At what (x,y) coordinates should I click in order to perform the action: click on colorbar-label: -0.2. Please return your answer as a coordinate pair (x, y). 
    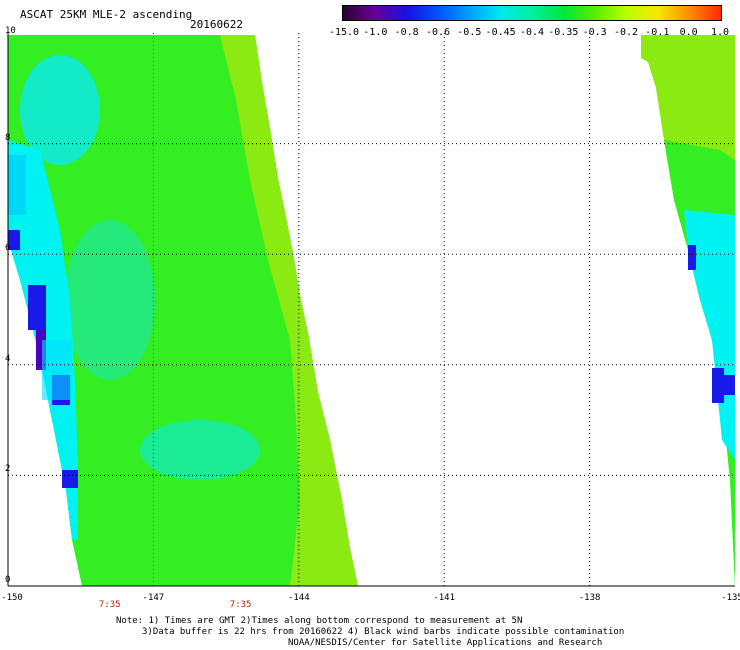
    Looking at the image, I should click on (626, 32).